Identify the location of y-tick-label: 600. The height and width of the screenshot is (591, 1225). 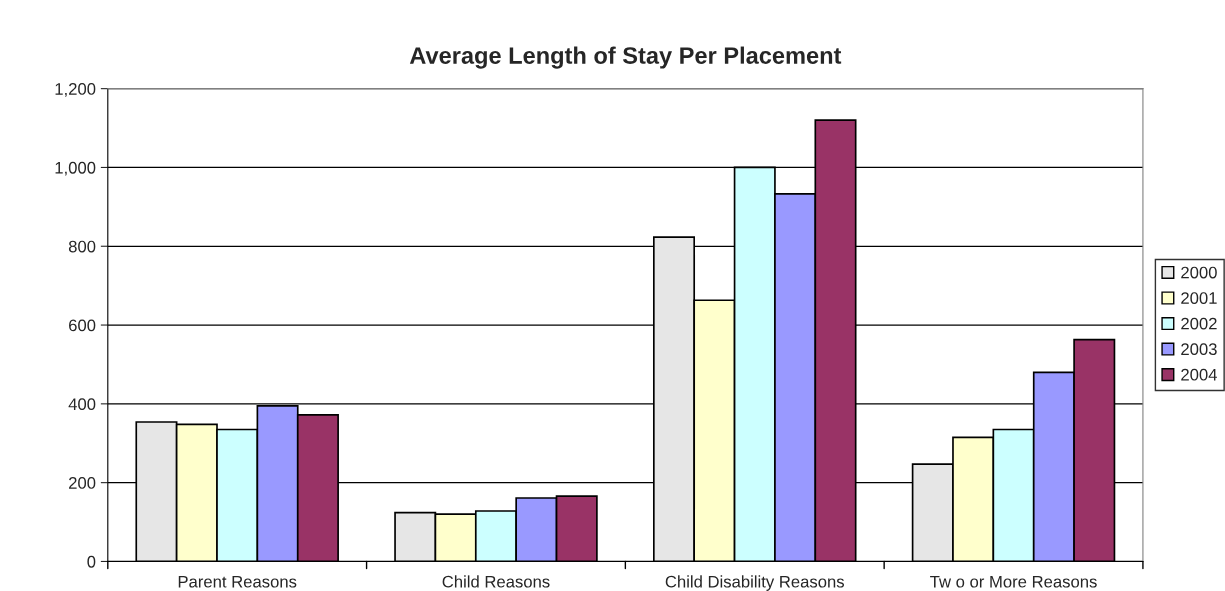
(82, 325).